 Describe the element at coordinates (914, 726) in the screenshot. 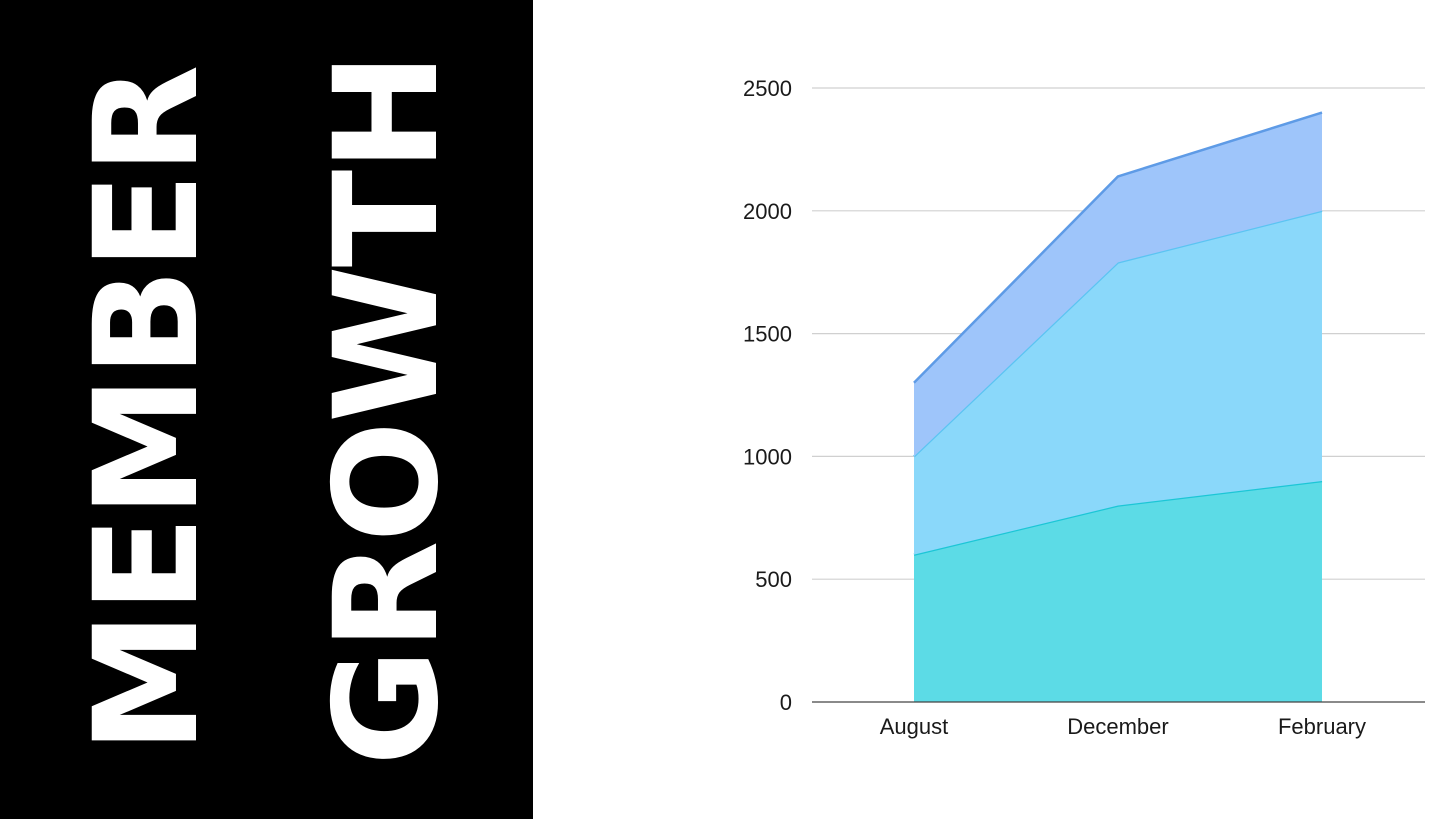

I see `x-tick-label-august: August` at that location.